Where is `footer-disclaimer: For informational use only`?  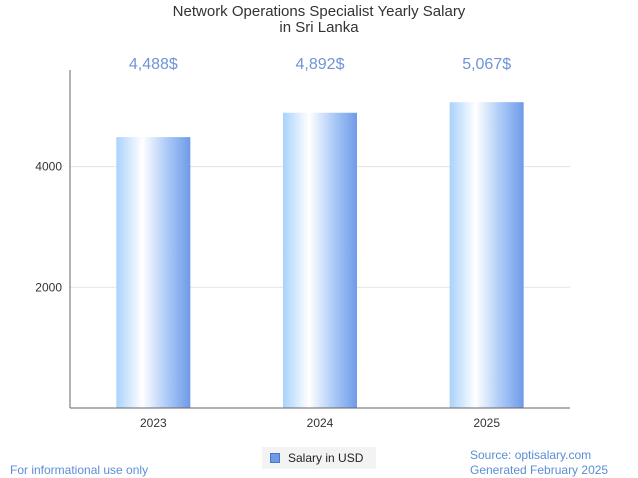 footer-disclaimer: For informational use only is located at coordinates (79, 470).